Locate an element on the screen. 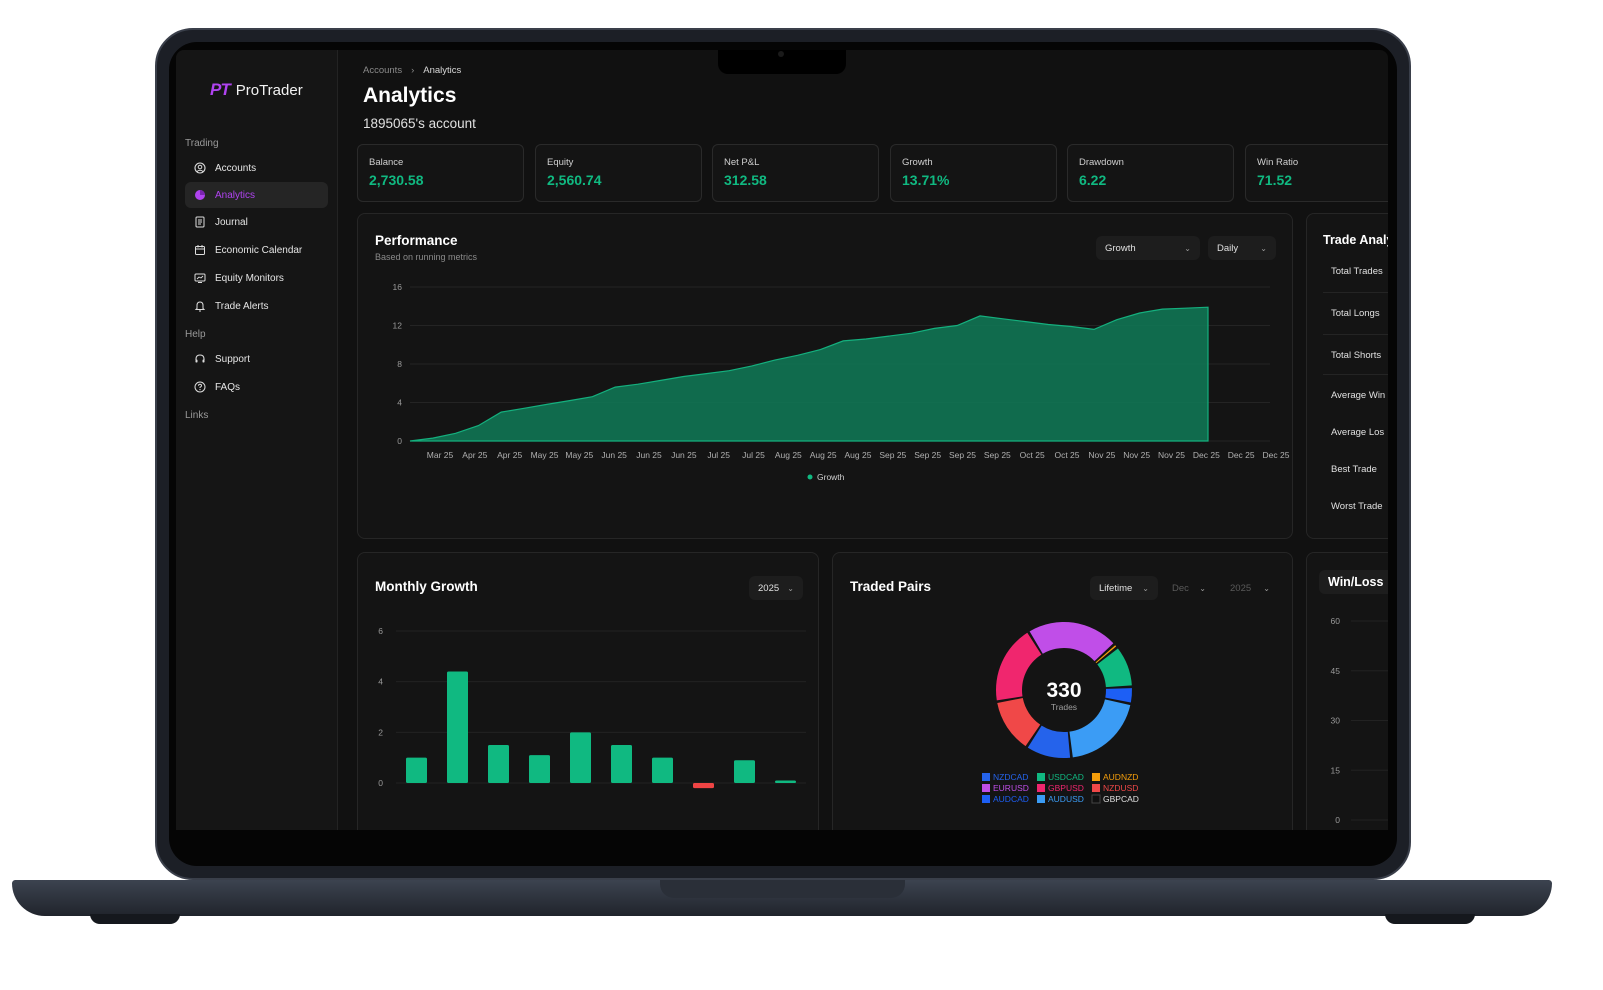 The image size is (1603, 990). sidebar-item-label: Support is located at coordinates (233, 359).